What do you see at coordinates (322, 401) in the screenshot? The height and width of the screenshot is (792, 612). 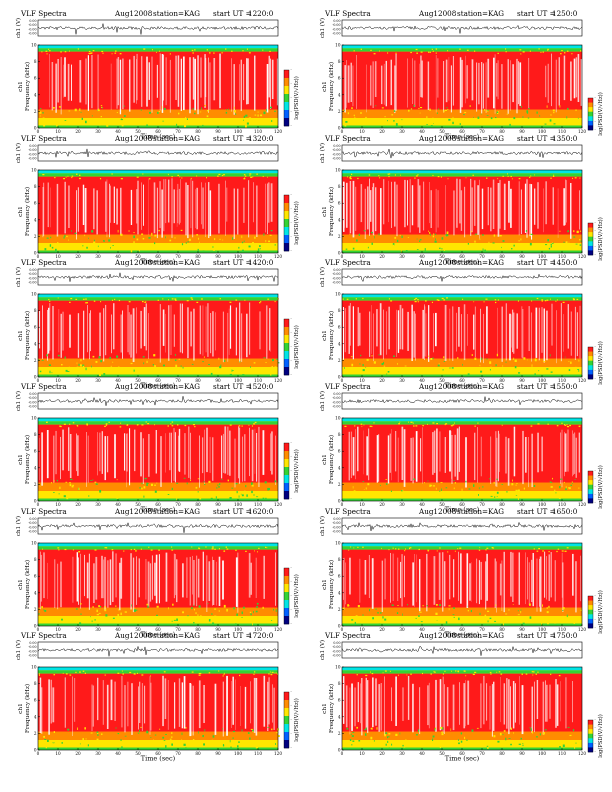 I see `signal-axis-label: ch1 (V)` at bounding box center [322, 401].